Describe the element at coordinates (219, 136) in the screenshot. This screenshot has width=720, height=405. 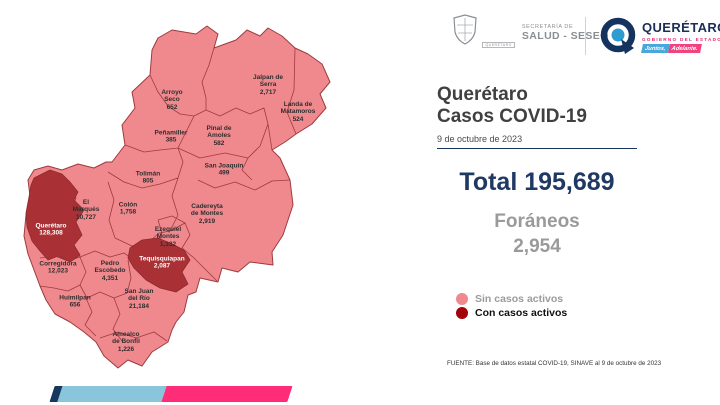
I see `map-label-pinal-de-amoles: Pinal de Amoles 582` at that location.